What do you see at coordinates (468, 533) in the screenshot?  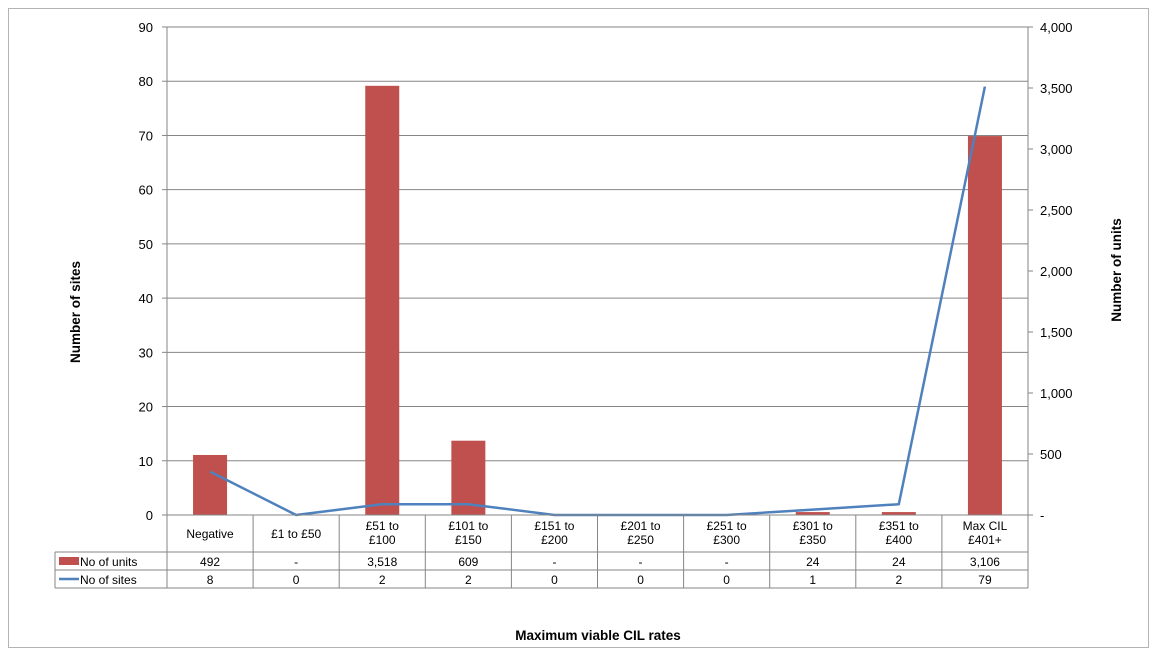 I see `category-label: £101 to £150` at bounding box center [468, 533].